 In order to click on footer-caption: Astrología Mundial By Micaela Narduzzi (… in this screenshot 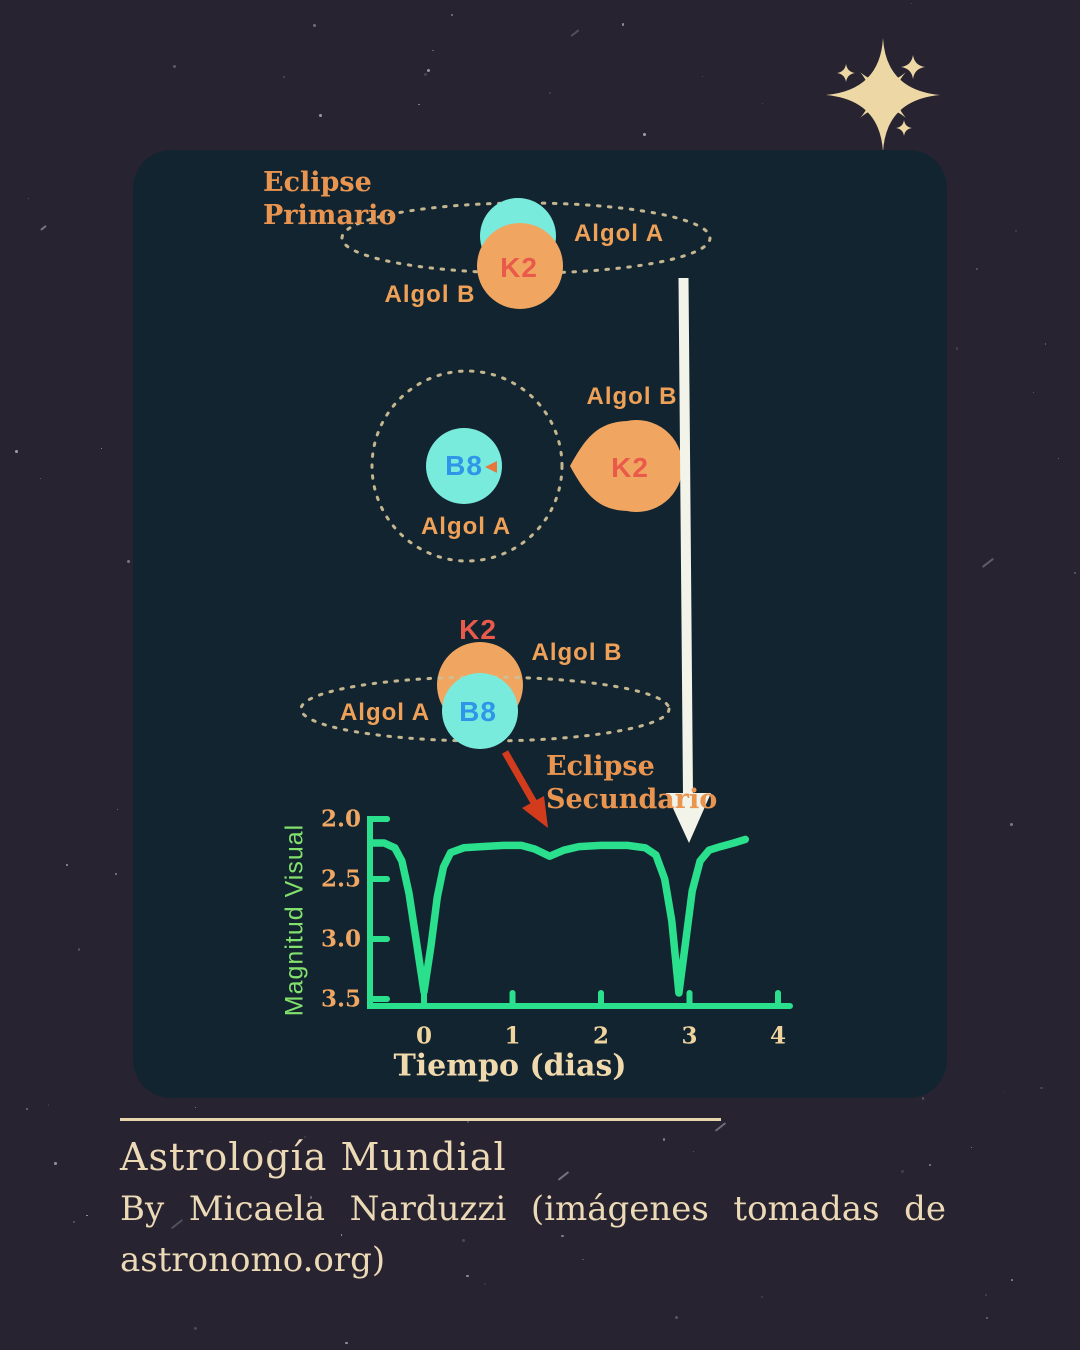, I will do `click(533, 1199)`.